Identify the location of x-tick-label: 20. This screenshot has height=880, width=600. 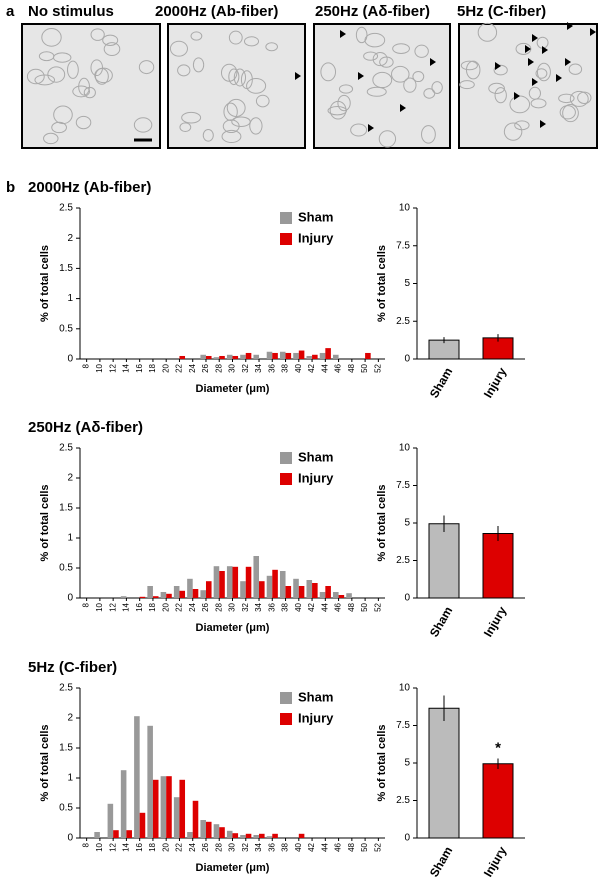
(165, 367).